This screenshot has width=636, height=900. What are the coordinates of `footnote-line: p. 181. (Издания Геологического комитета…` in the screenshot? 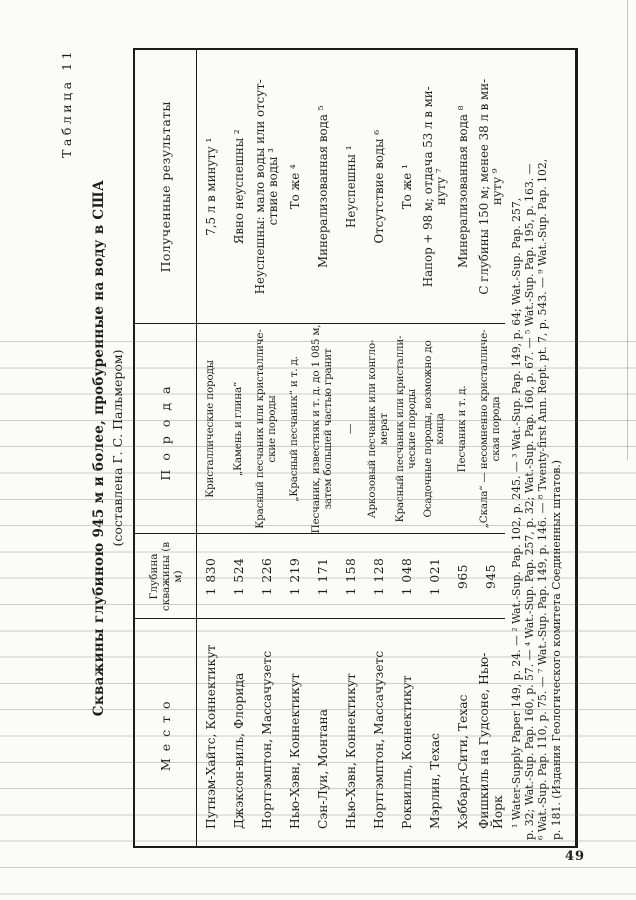 It's located at (556, 650).